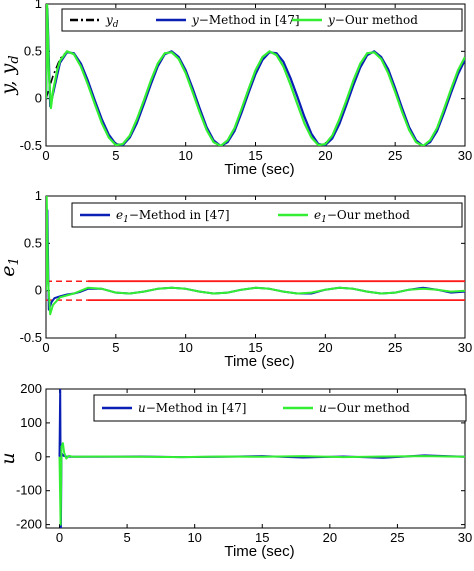 The image size is (474, 571). What do you see at coordinates (14, 59) in the screenshot?
I see `y-axis-label-subscript: d` at bounding box center [14, 59].